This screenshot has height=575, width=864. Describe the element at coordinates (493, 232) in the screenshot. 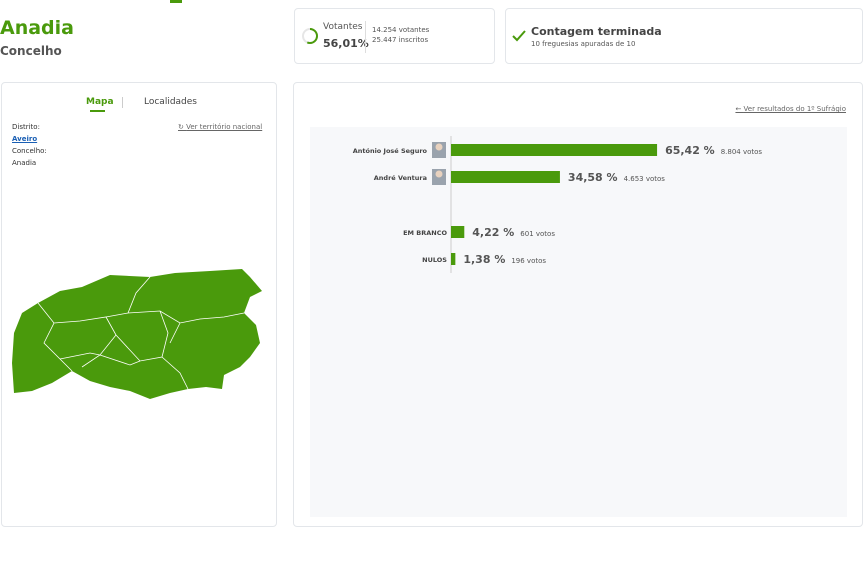

I see `value-label: 4,22 %` at that location.